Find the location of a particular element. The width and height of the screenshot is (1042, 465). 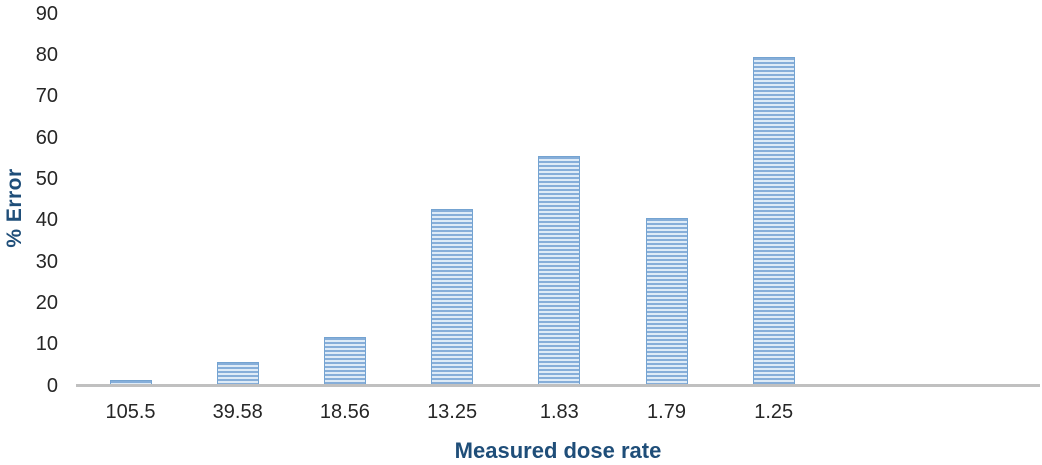

y-tick-label: 30 is located at coordinates (46, 261).